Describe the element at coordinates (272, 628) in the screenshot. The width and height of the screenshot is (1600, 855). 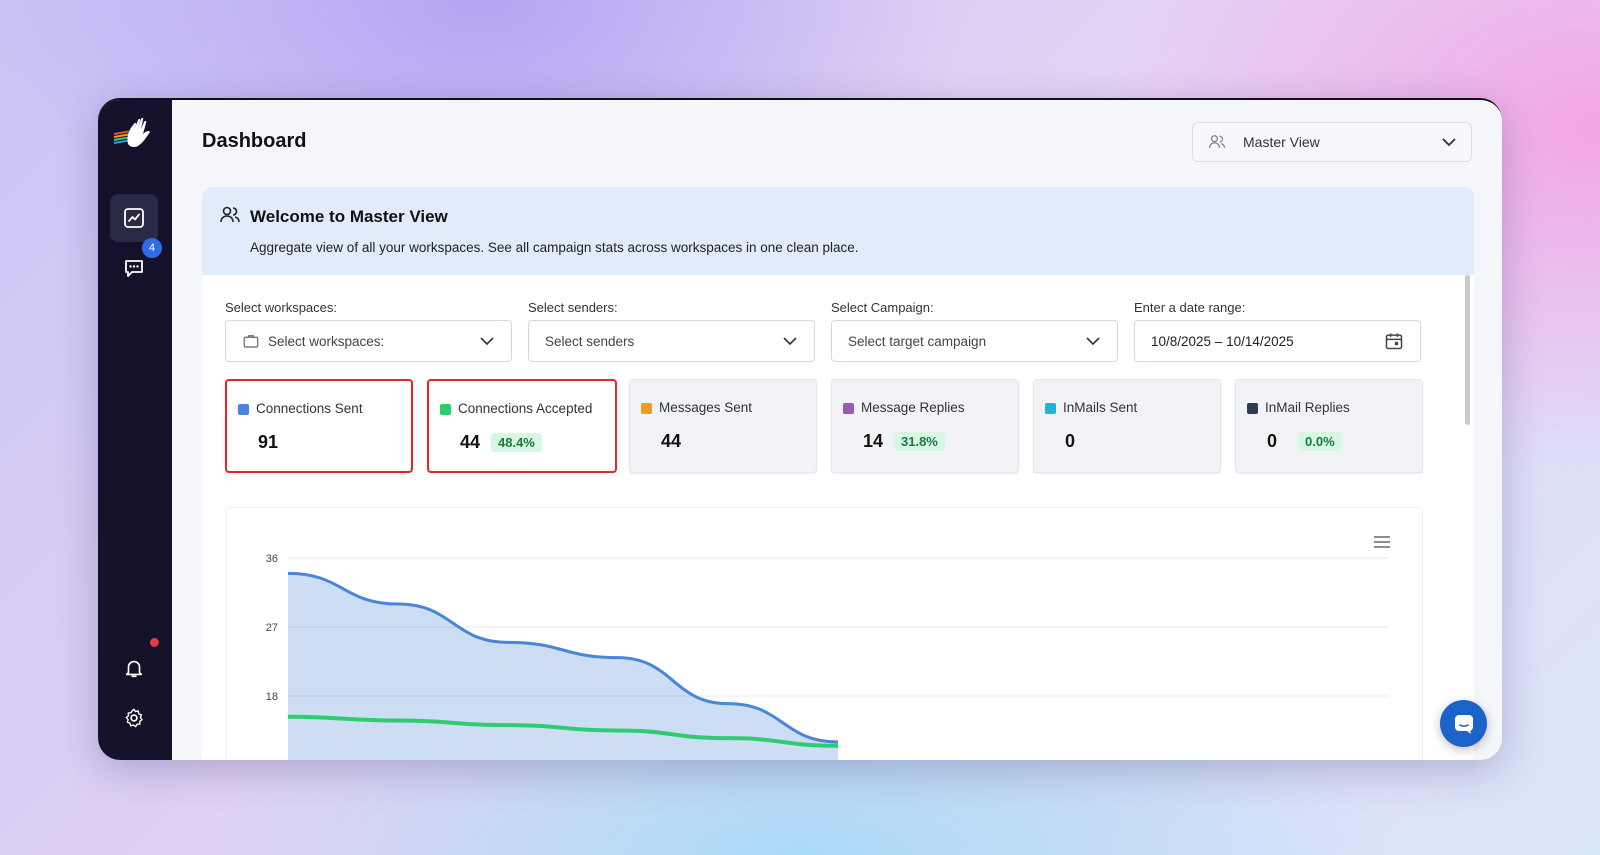
I see `y-tick-label: 27` at that location.